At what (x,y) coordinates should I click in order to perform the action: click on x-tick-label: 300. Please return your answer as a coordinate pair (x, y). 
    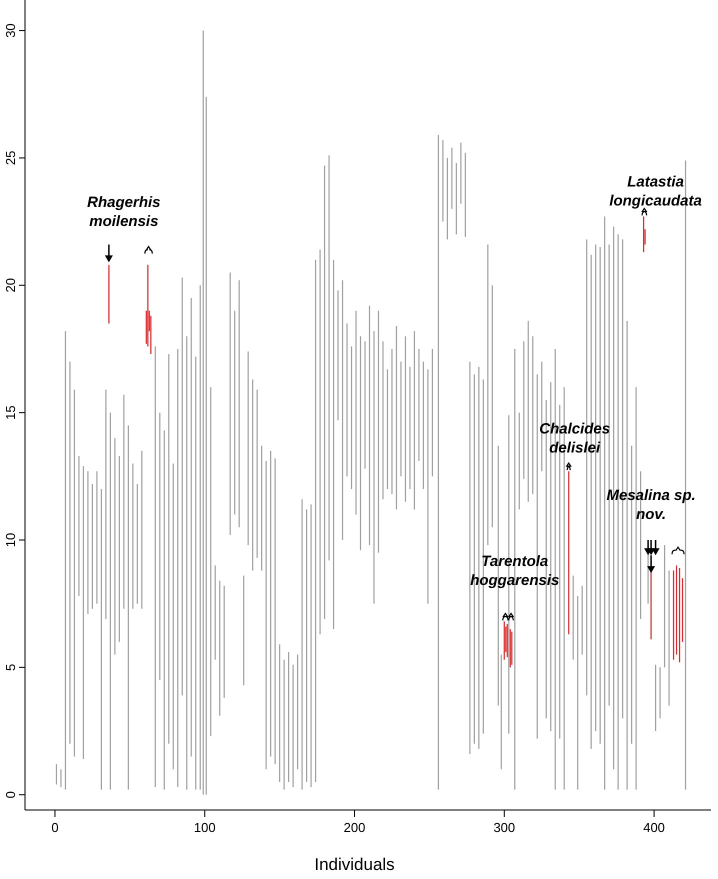
    Looking at the image, I should click on (504, 827).